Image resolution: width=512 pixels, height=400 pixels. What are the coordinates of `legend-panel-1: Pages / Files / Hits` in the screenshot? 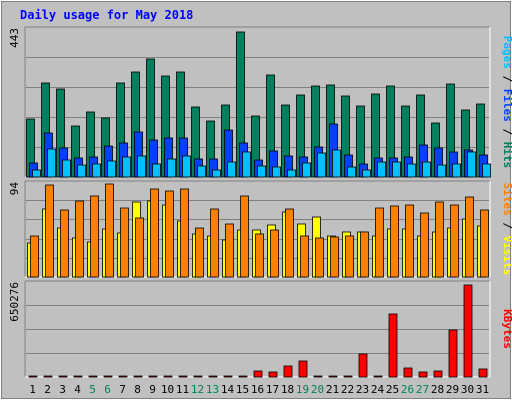 It's located at (506, 102).